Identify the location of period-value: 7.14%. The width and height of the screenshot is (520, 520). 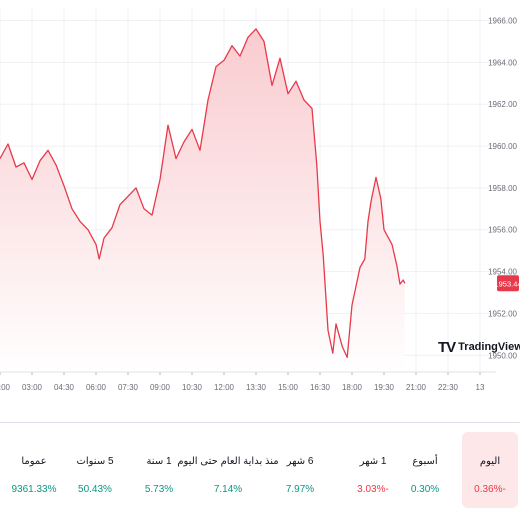
(228, 489).